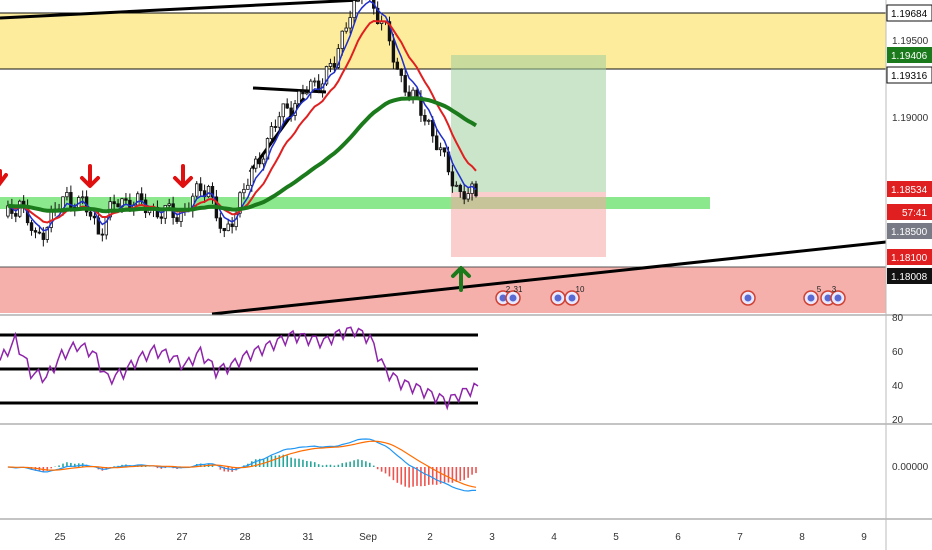 The width and height of the screenshot is (932, 550). Describe the element at coordinates (898, 352) in the screenshot. I see `rsi-tick-label: 60` at that location.